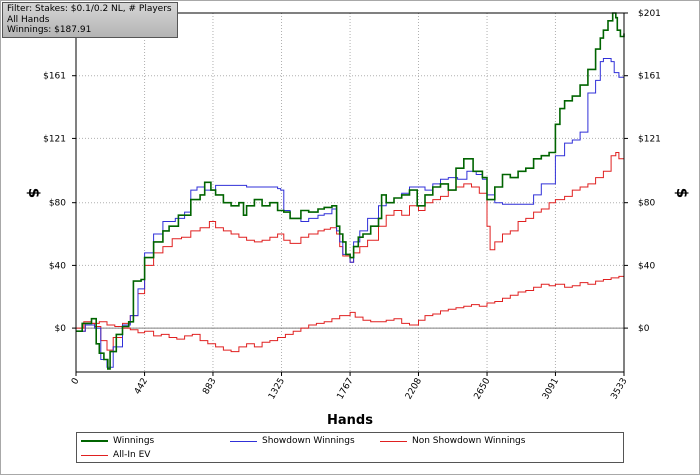 The width and height of the screenshot is (700, 476). What do you see at coordinates (346, 389) in the screenshot?
I see `x-tick-label: 1767` at bounding box center [346, 389].